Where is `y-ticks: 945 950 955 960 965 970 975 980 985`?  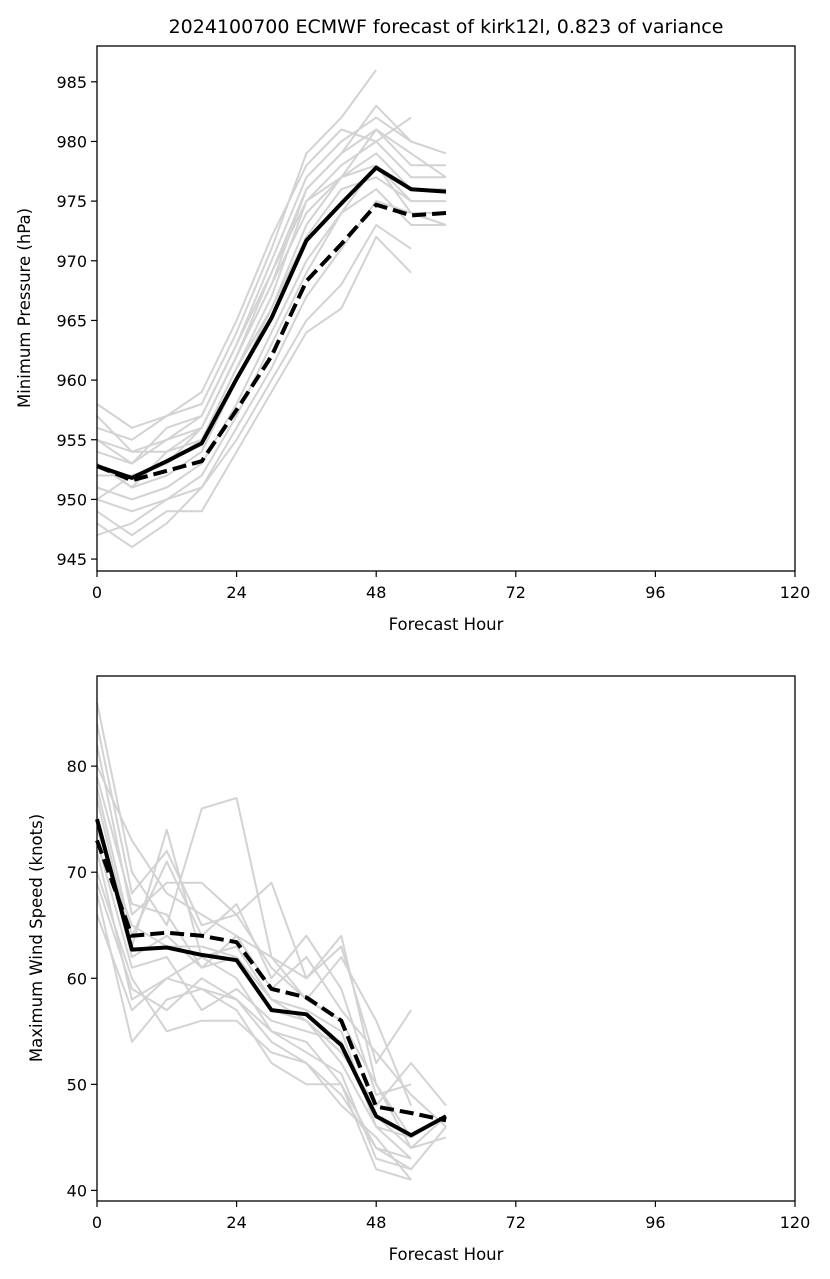 y-ticks: 945 950 955 960 965 970 975 980 985 is located at coordinates (76, 321).